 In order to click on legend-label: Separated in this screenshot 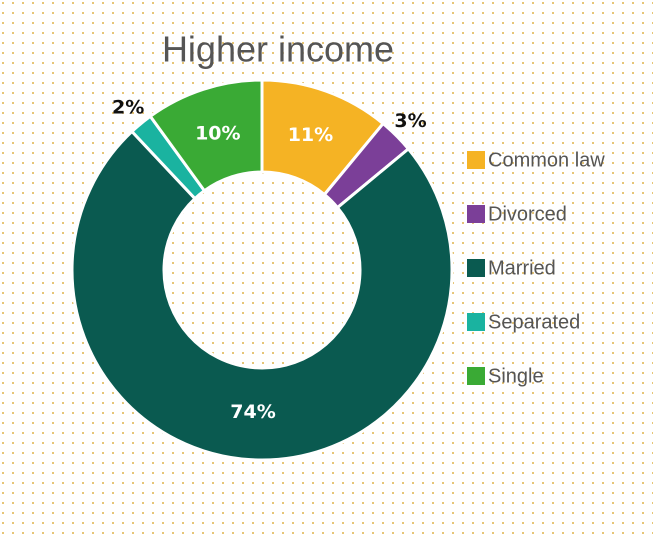, I will do `click(534, 322)`.